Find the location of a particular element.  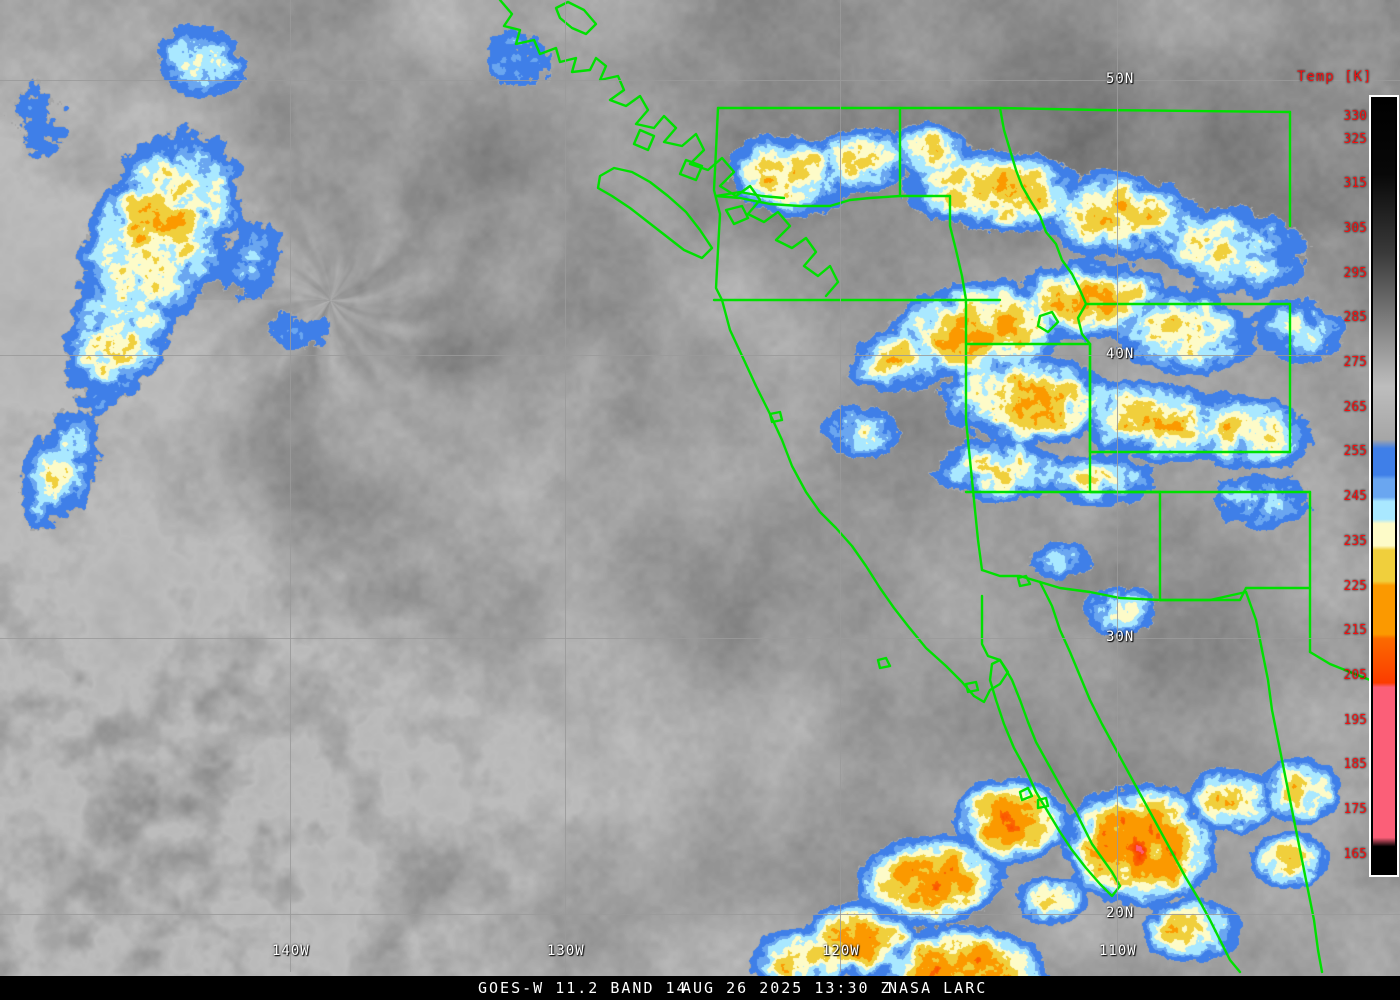

gridline-lon-130W is located at coordinates (565, 486).